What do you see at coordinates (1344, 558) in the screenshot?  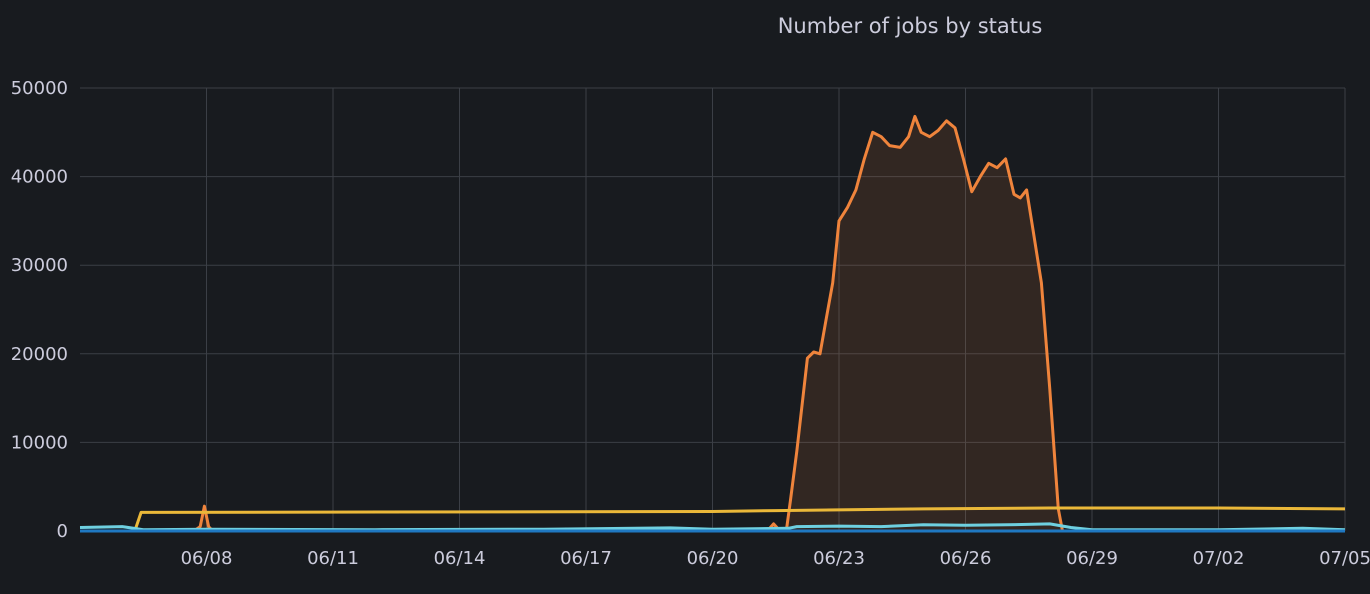 I see `x-tick-label: 07/05` at bounding box center [1344, 558].